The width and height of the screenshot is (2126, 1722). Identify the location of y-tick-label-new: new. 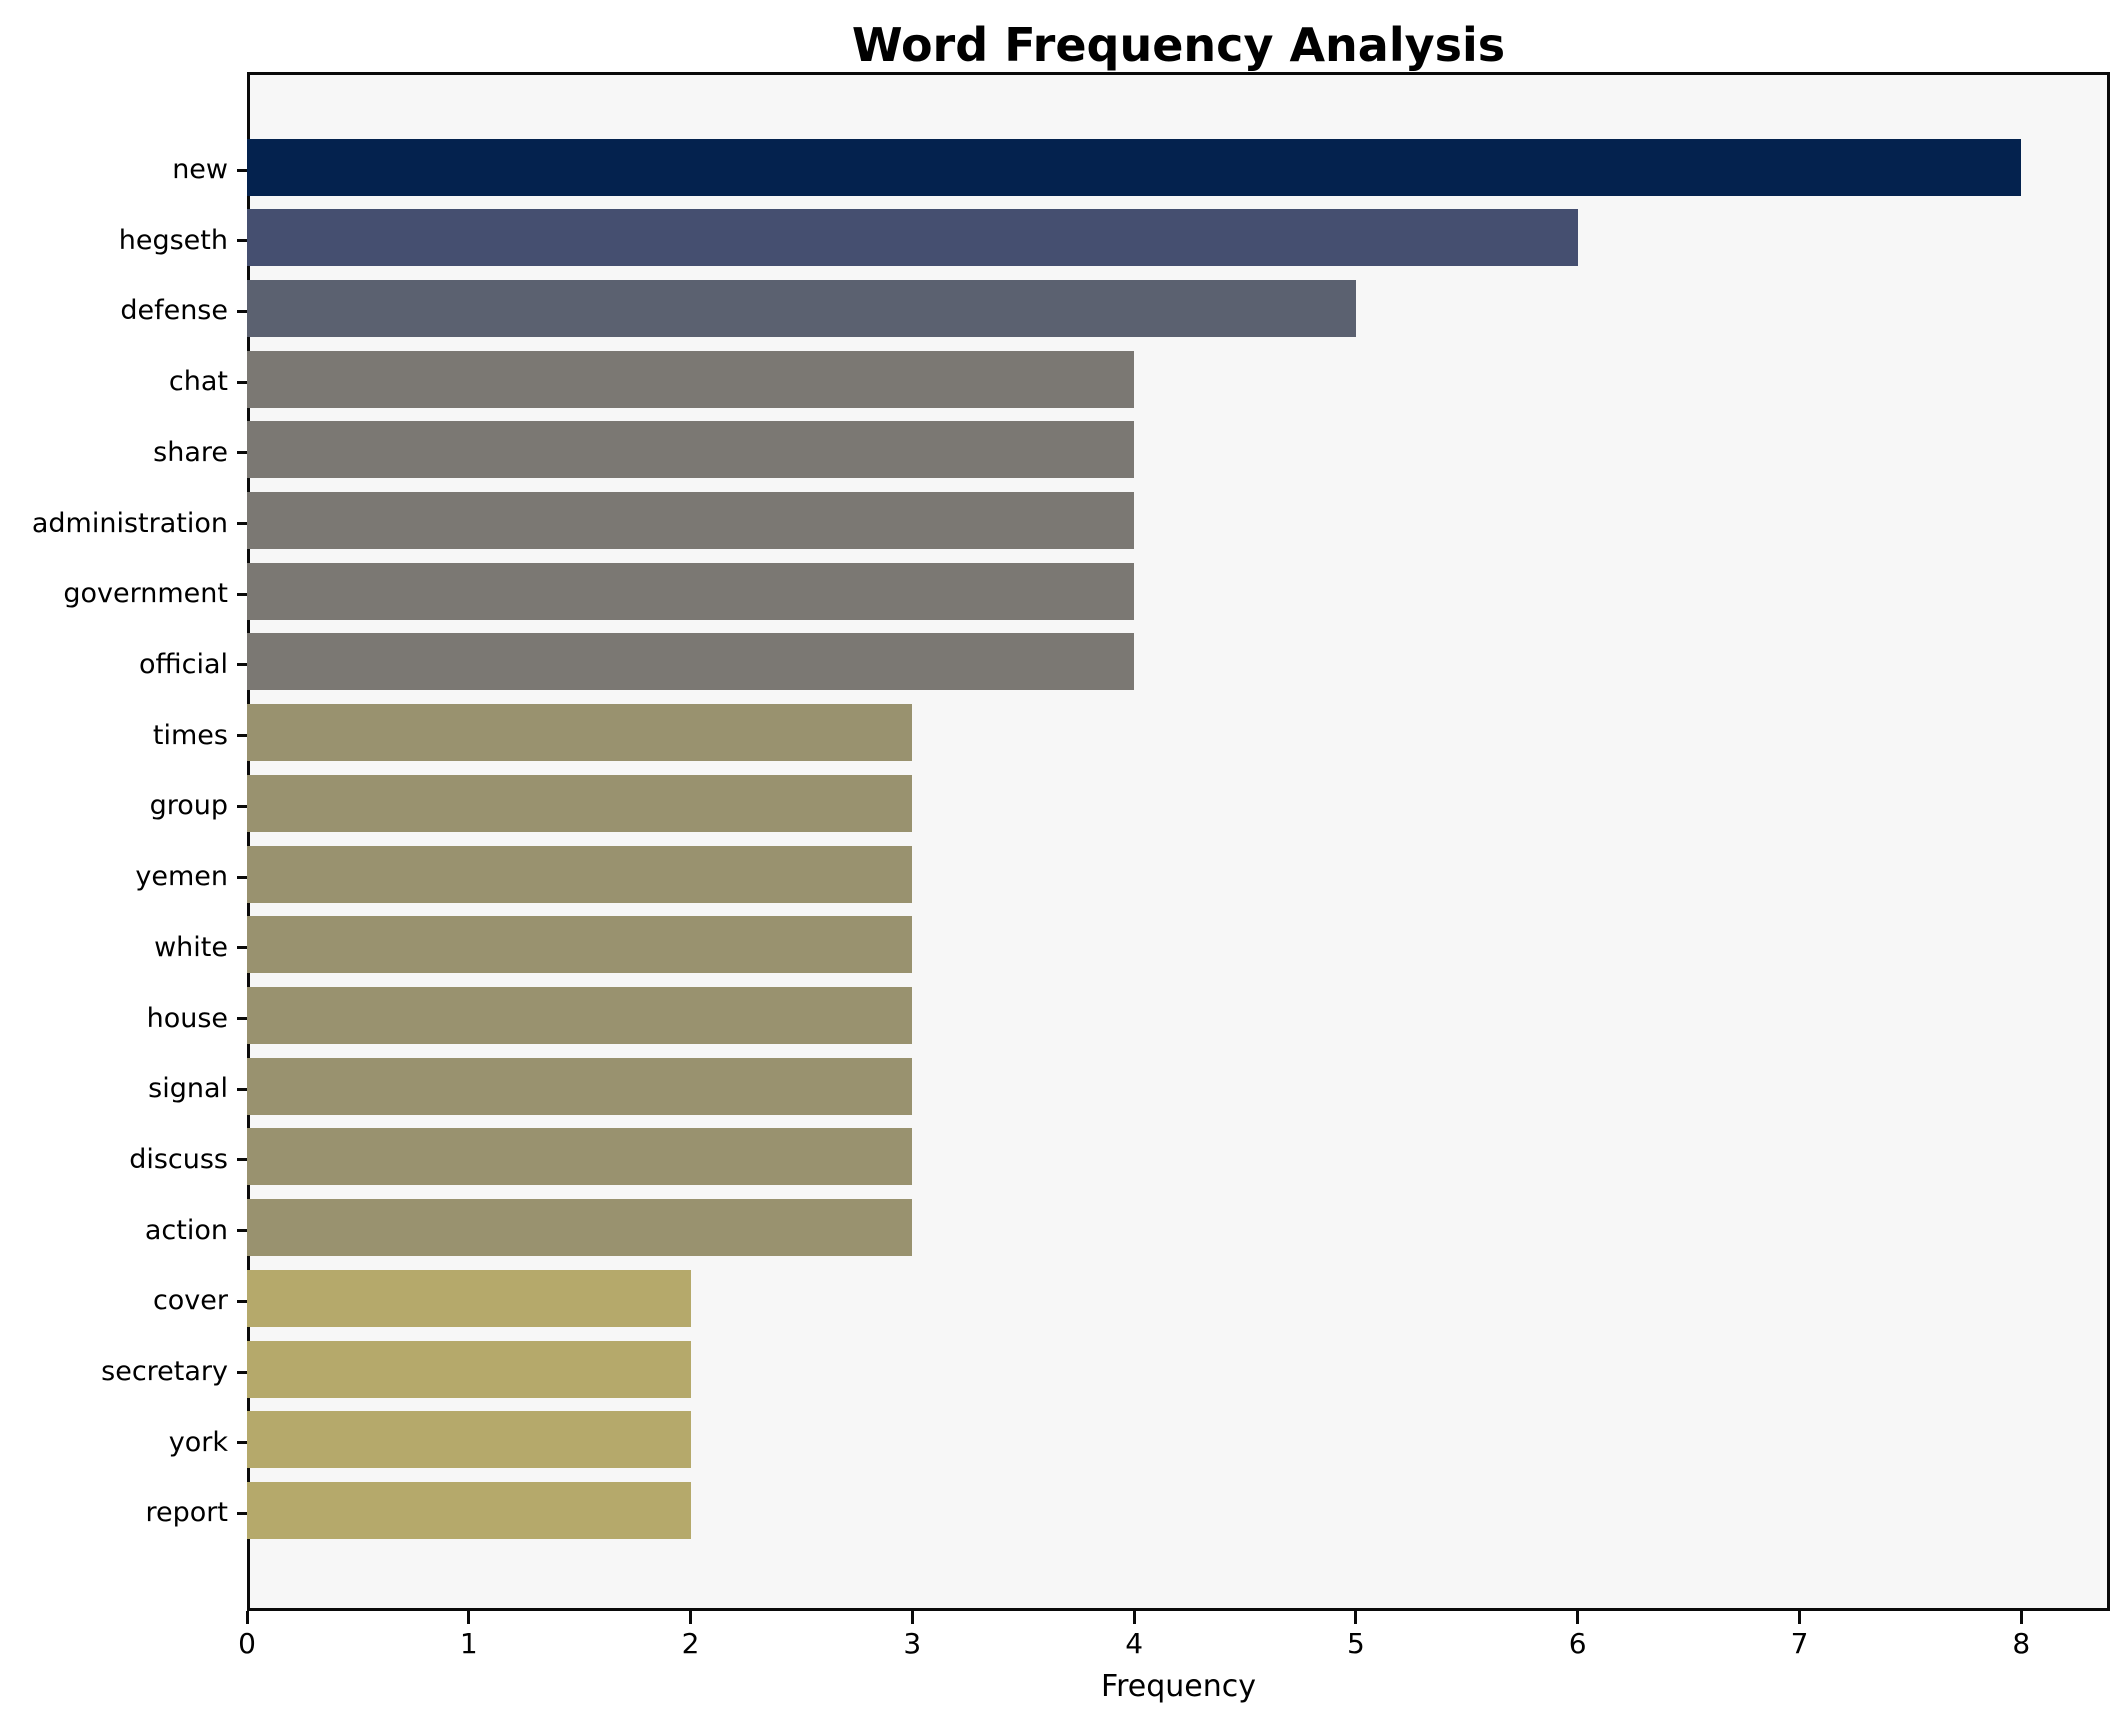
(200, 169).